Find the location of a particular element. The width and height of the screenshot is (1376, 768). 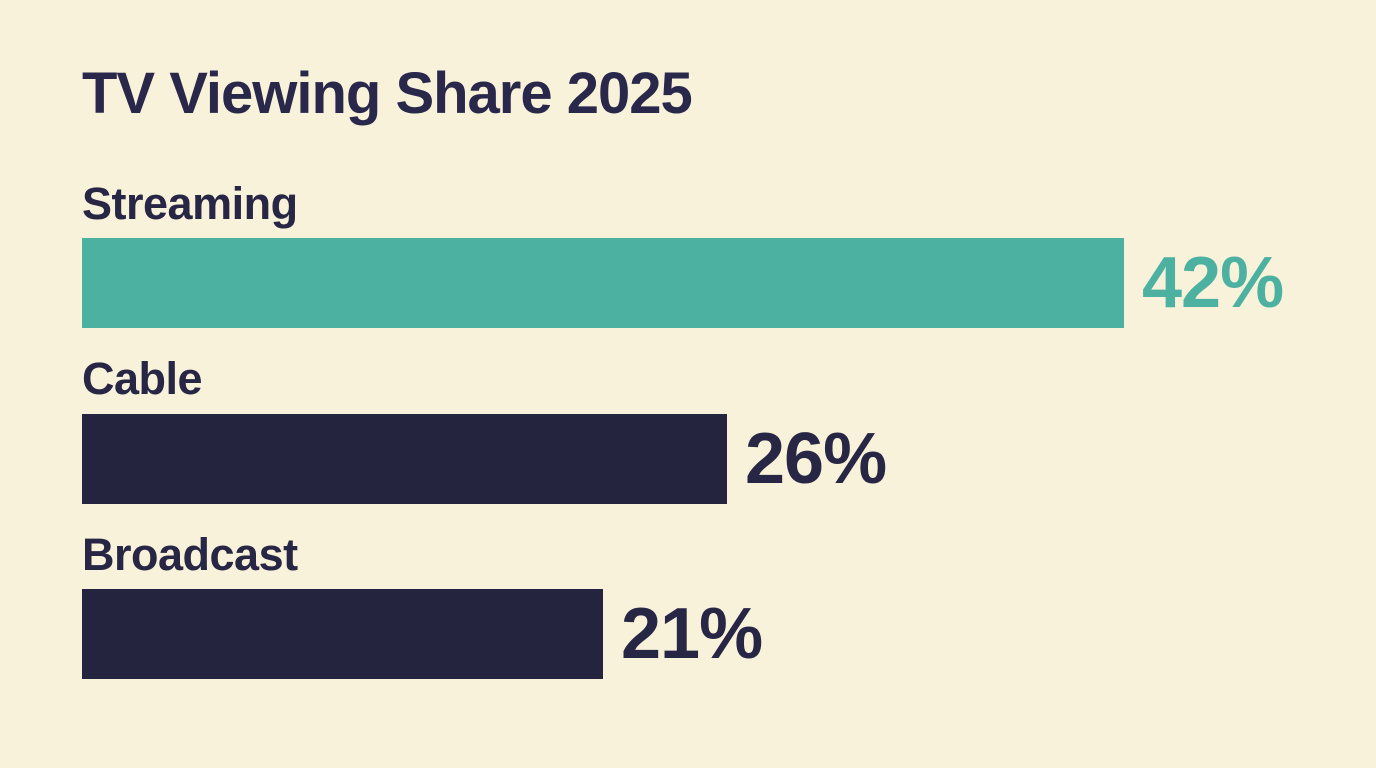

bar-streaming is located at coordinates (603, 283).